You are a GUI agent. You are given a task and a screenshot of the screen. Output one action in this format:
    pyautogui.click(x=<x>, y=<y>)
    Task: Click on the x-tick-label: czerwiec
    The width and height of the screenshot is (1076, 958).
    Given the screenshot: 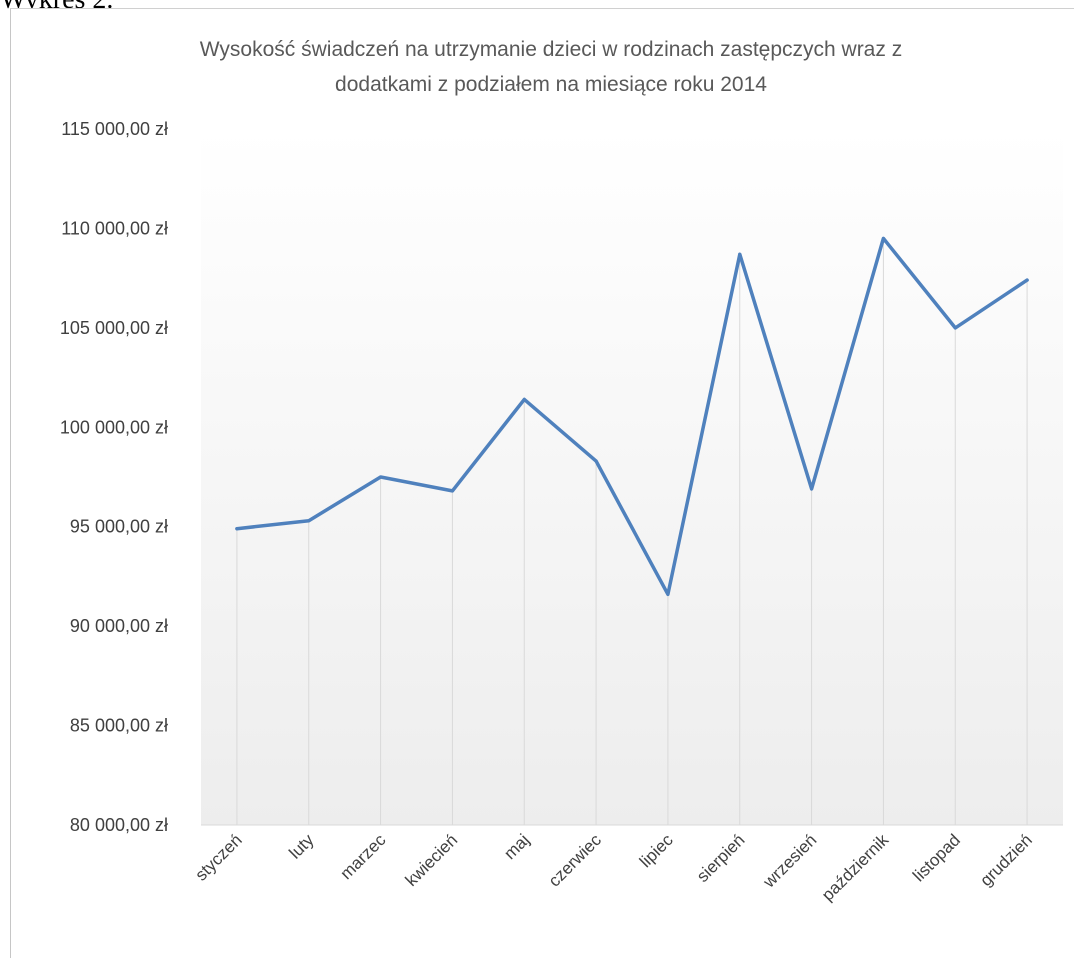 What is the action you would take?
    pyautogui.click(x=575, y=860)
    